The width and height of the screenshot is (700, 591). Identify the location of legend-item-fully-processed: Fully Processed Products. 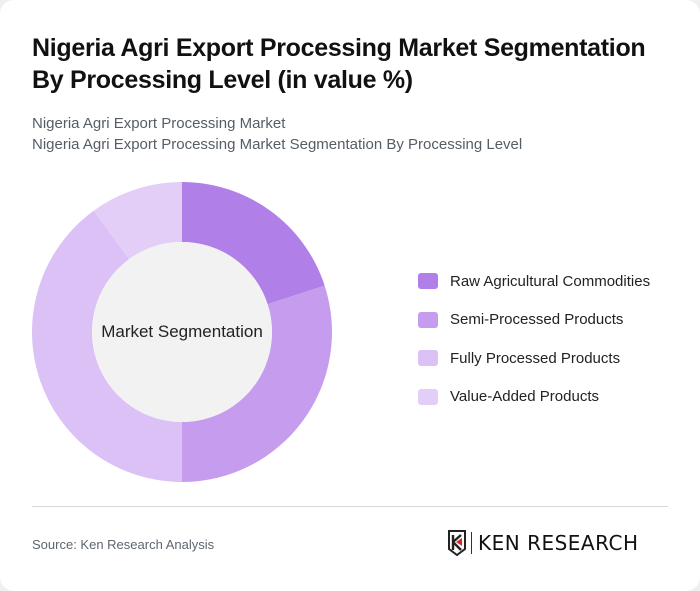
(534, 358).